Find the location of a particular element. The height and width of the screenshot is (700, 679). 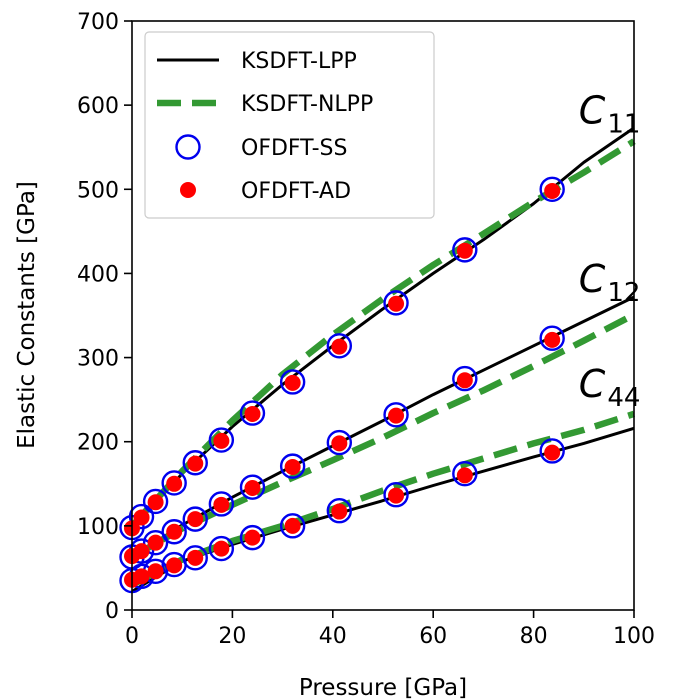

legend-box is located at coordinates (289, 125).